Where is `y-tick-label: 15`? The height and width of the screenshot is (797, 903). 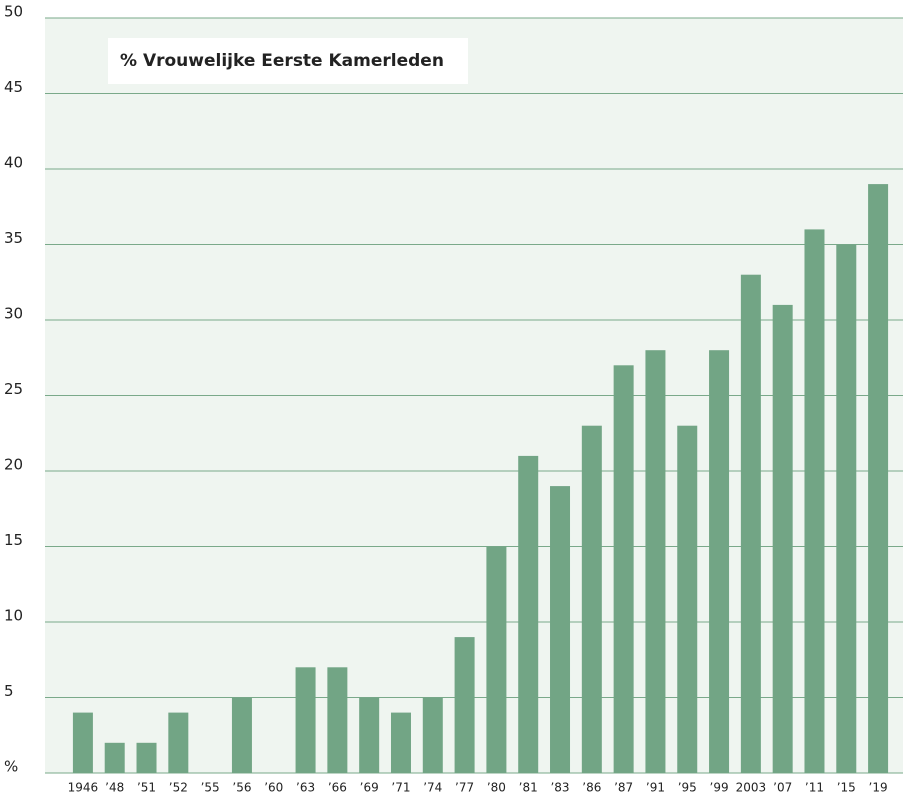
y-tick-label: 15 is located at coordinates (13, 540).